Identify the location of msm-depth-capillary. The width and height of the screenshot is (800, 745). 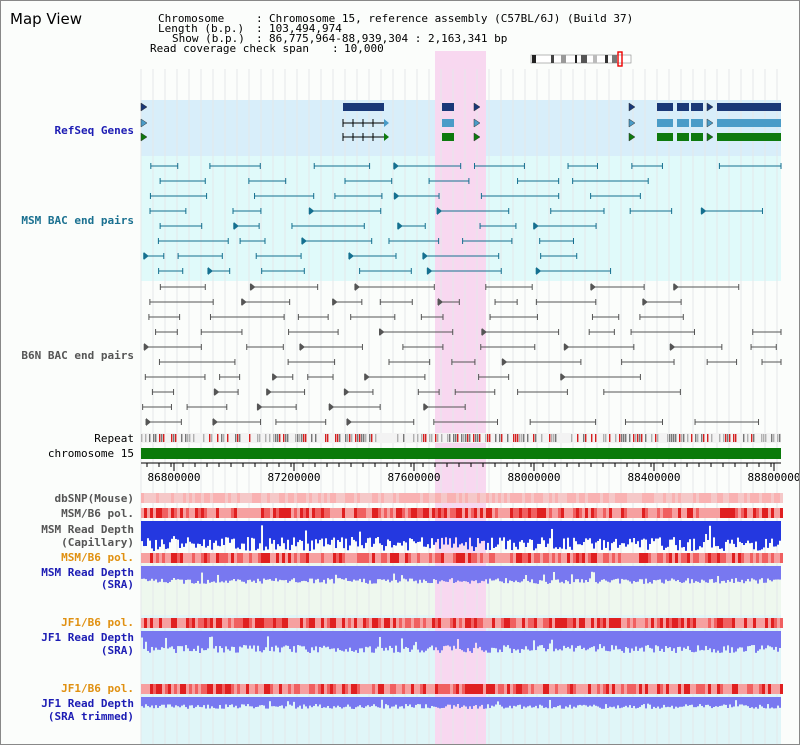
(461, 536).